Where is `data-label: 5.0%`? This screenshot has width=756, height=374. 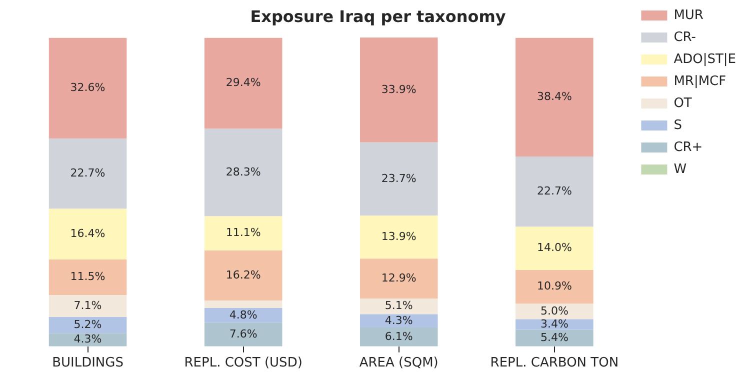
data-label: 5.0% is located at coordinates (554, 311).